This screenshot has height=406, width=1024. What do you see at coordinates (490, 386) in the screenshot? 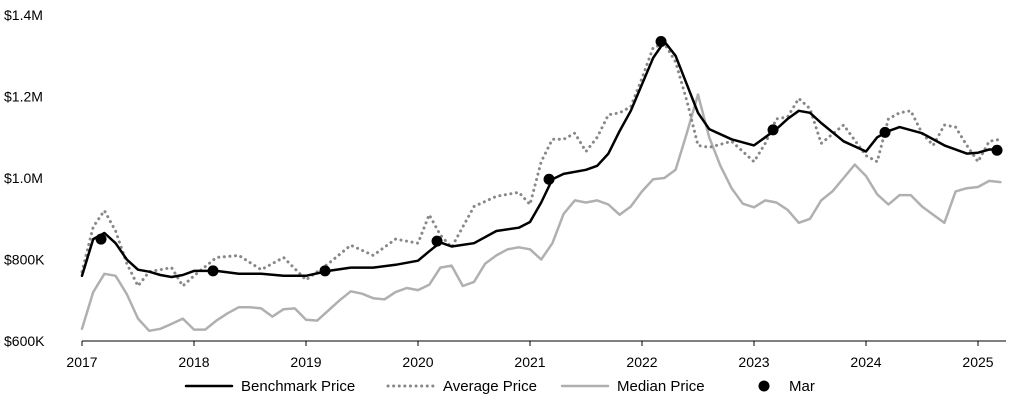
I see `legend-label-average-price: Average Price` at bounding box center [490, 386].